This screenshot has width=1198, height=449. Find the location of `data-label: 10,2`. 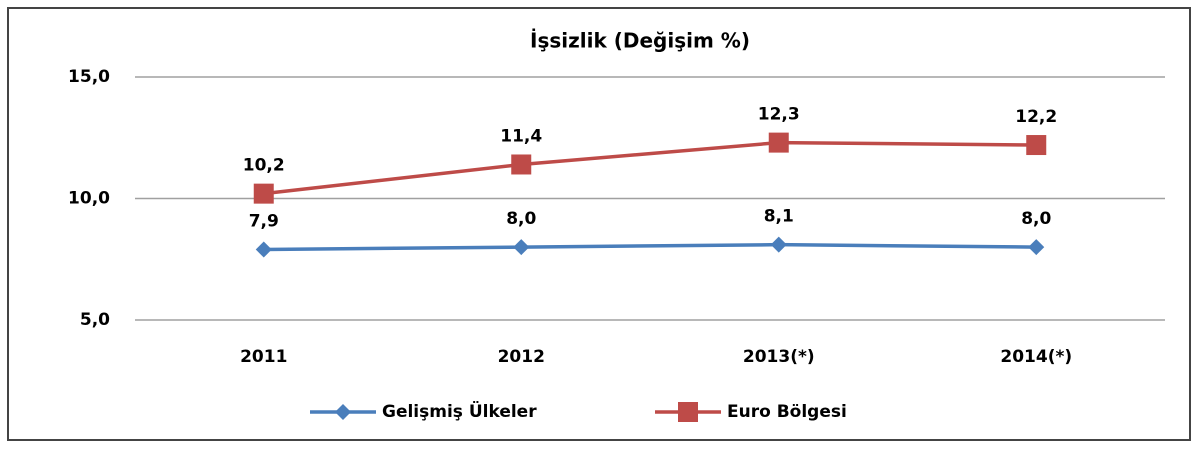

data-label: 10,2 is located at coordinates (264, 166).